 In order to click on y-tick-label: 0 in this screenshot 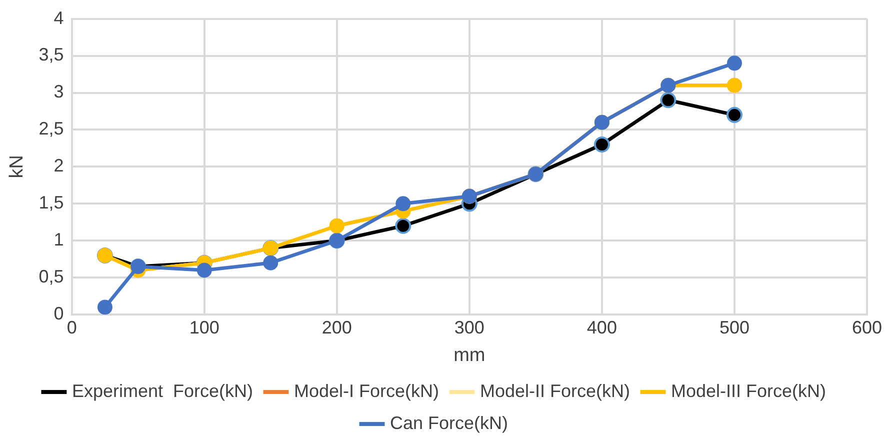, I will do `click(59, 314)`.